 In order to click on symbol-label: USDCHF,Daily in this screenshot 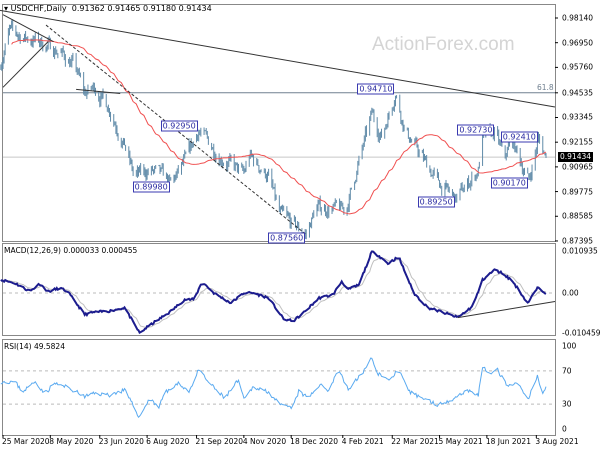, I will do `click(38, 8)`.